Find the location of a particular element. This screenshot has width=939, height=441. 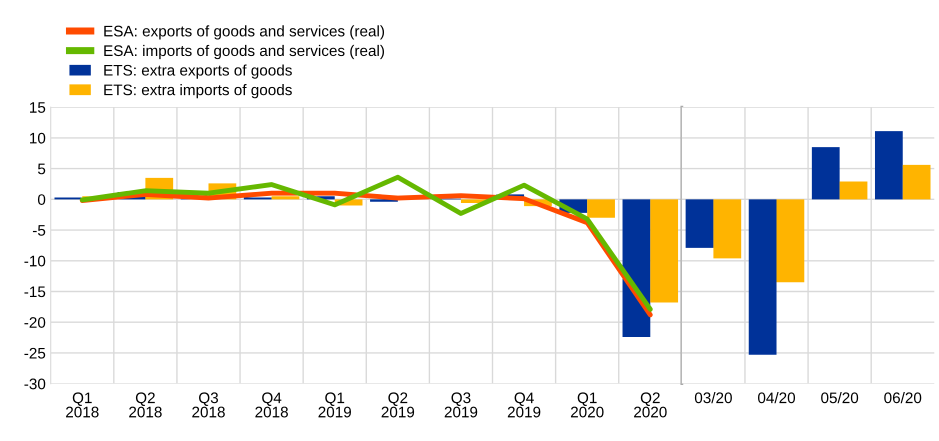

legend-label: ETS: extra exports of goods is located at coordinates (198, 71).